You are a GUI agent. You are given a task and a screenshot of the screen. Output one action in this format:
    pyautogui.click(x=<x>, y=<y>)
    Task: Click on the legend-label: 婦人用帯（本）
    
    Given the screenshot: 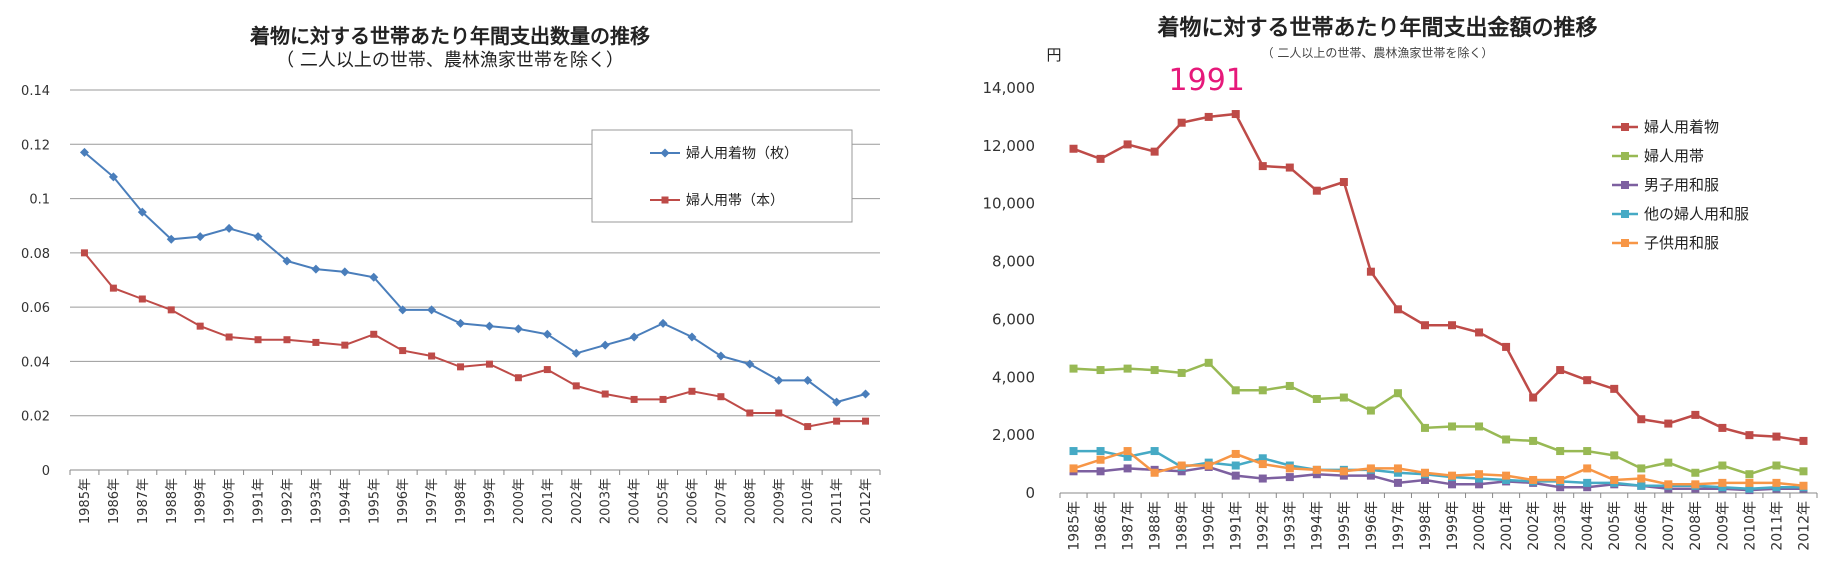 What is the action you would take?
    pyautogui.click(x=735, y=200)
    